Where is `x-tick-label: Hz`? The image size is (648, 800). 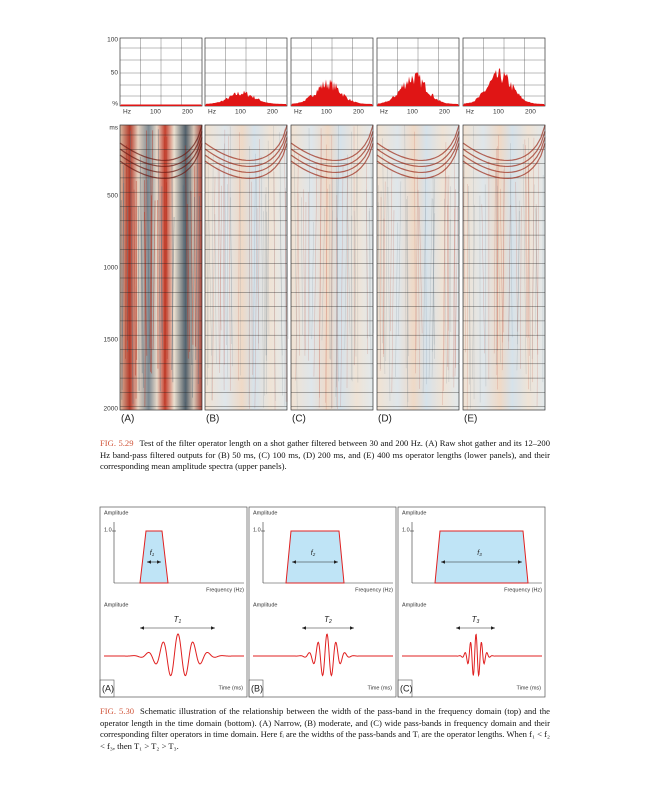 x-tick-label: Hz is located at coordinates (384, 112).